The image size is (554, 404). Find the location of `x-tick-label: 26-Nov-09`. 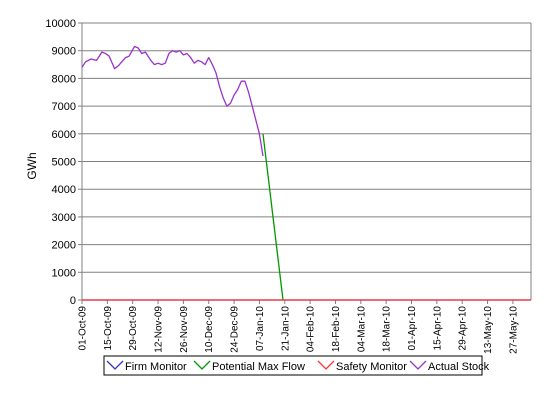

x-tick-label: 26-Nov-09 is located at coordinates (184, 329).